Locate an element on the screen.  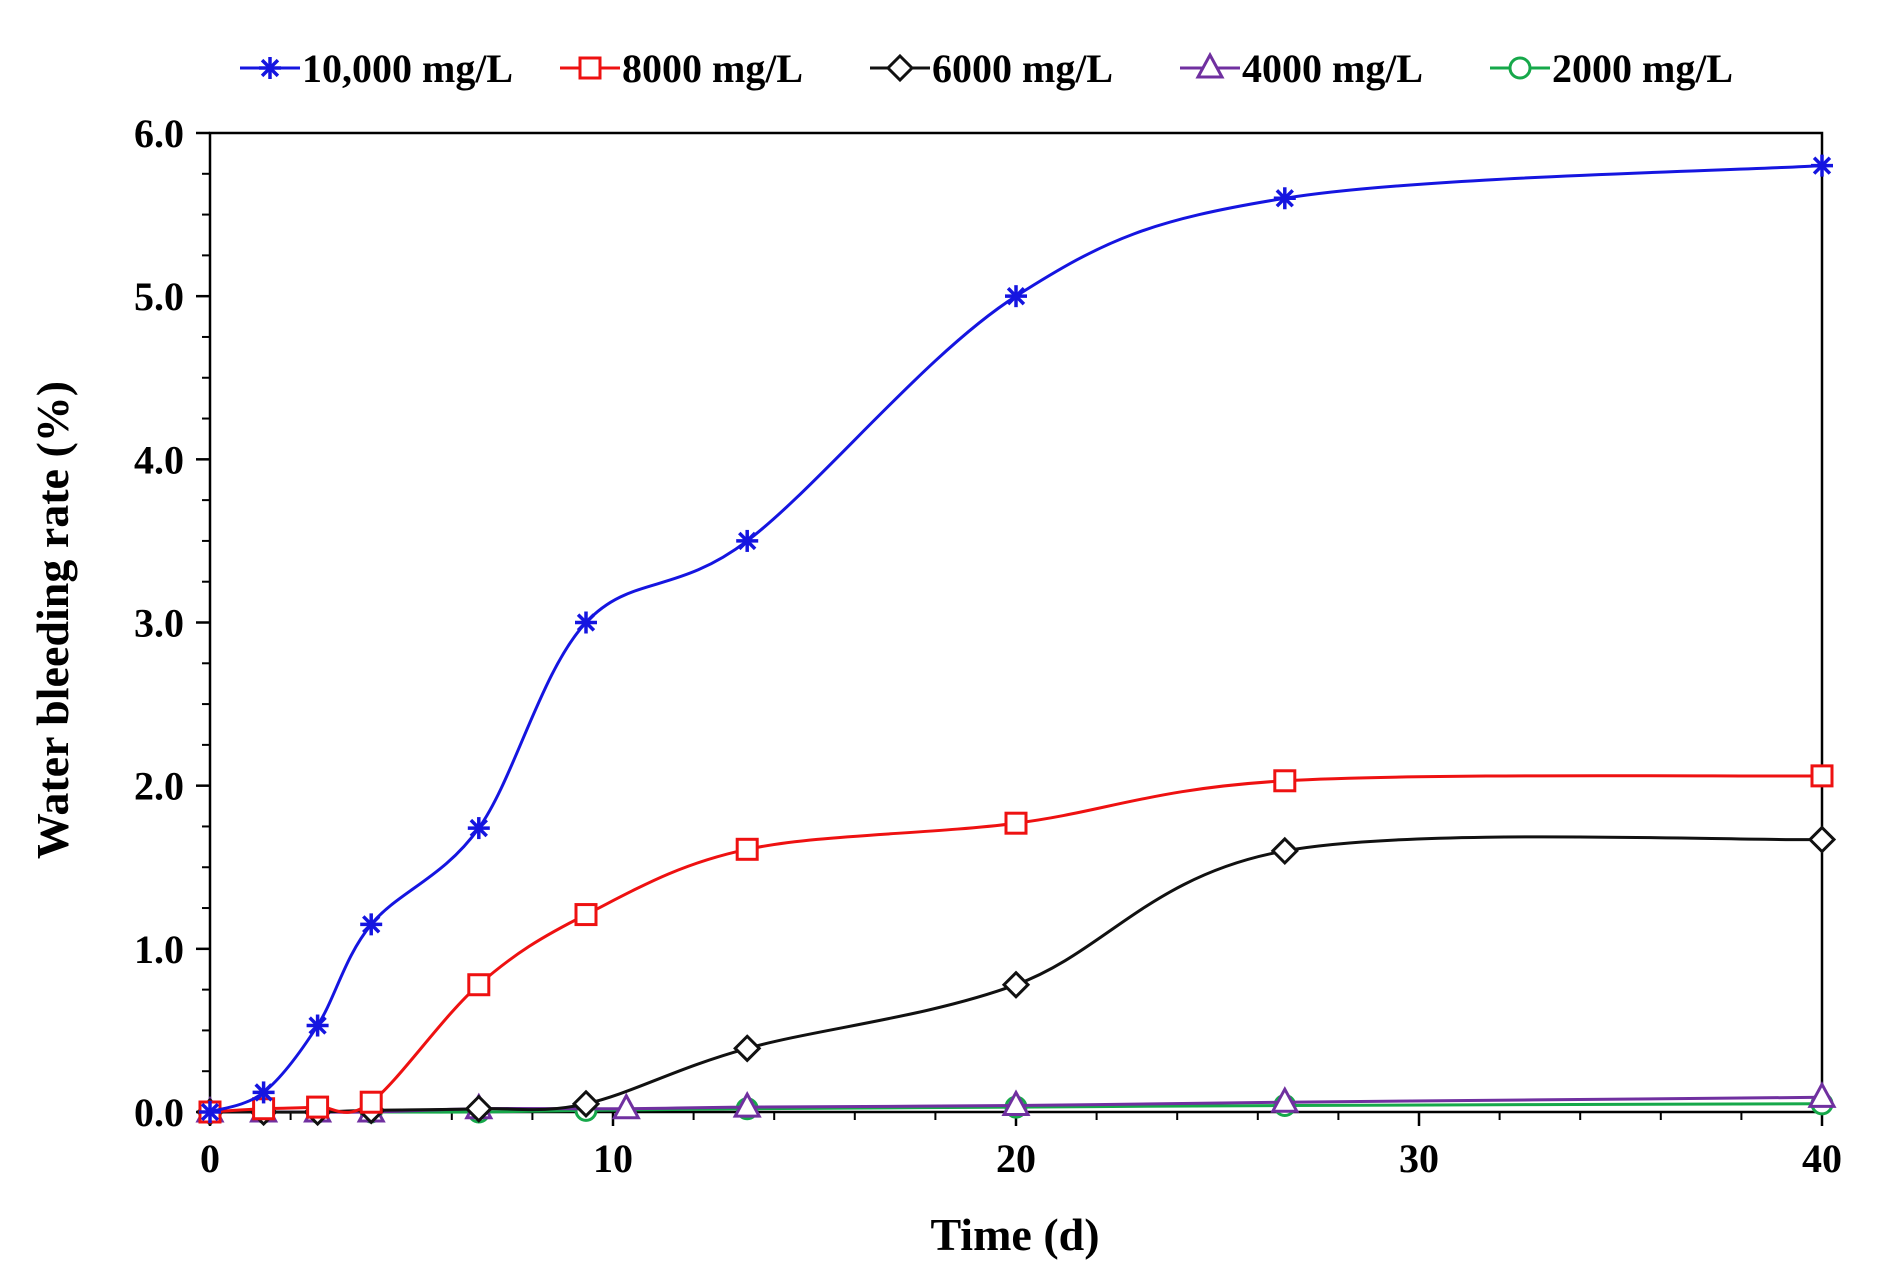
x-axis-title: Time (d) is located at coordinates (1014, 1234).